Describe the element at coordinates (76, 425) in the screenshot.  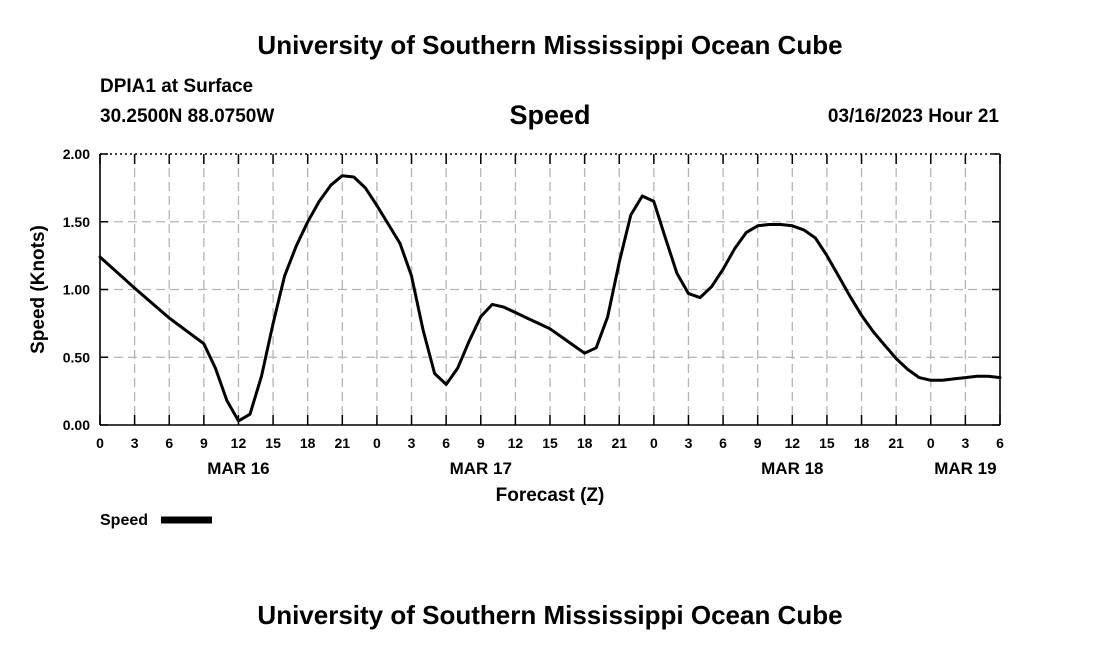
I see `y-tick-label: 0.00` at that location.